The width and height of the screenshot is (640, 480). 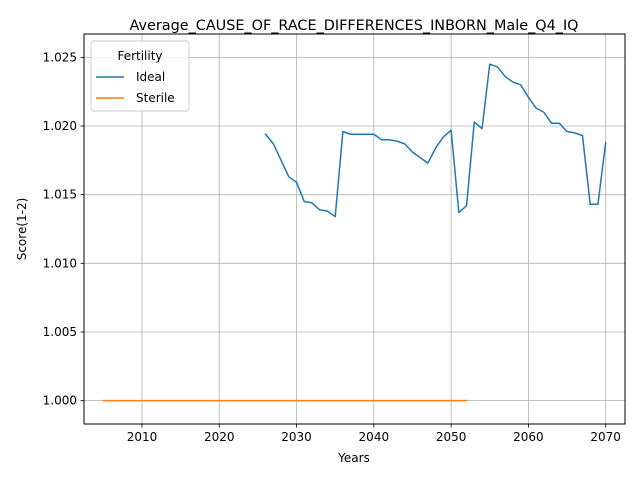 What do you see at coordinates (605, 437) in the screenshot?
I see `x-tick-label: 2070` at bounding box center [605, 437].